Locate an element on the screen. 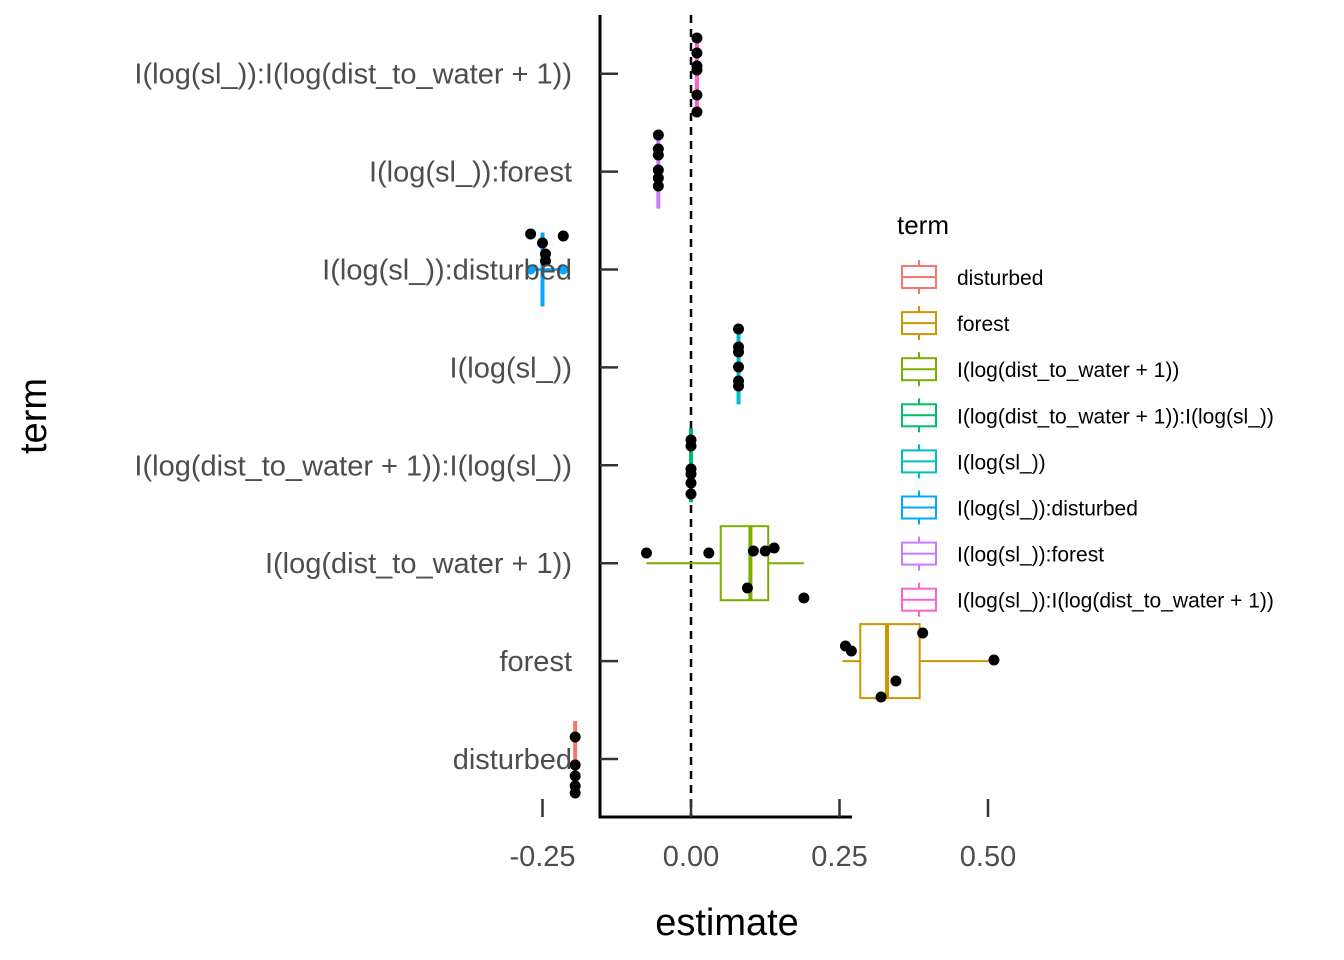 The image size is (1344, 960). y-tick-label: I(log(sl_)):forest is located at coordinates (470, 173).